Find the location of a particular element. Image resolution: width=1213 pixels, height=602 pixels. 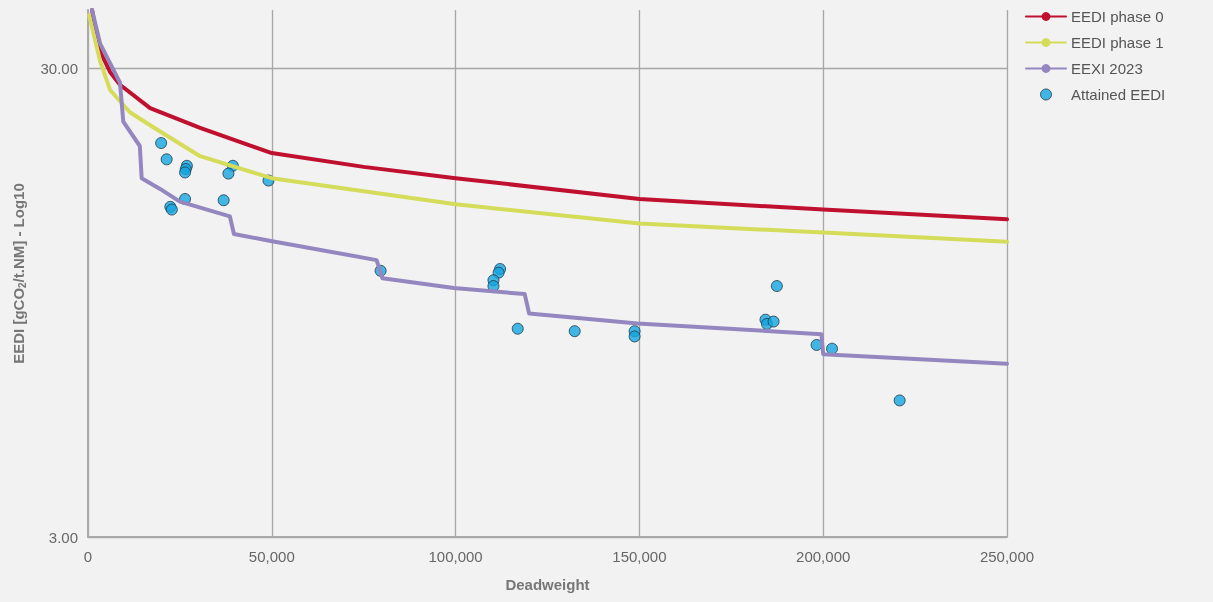

y-axis-title: EEDI [gCO2/t.NM] - Log10 is located at coordinates (19, 273).